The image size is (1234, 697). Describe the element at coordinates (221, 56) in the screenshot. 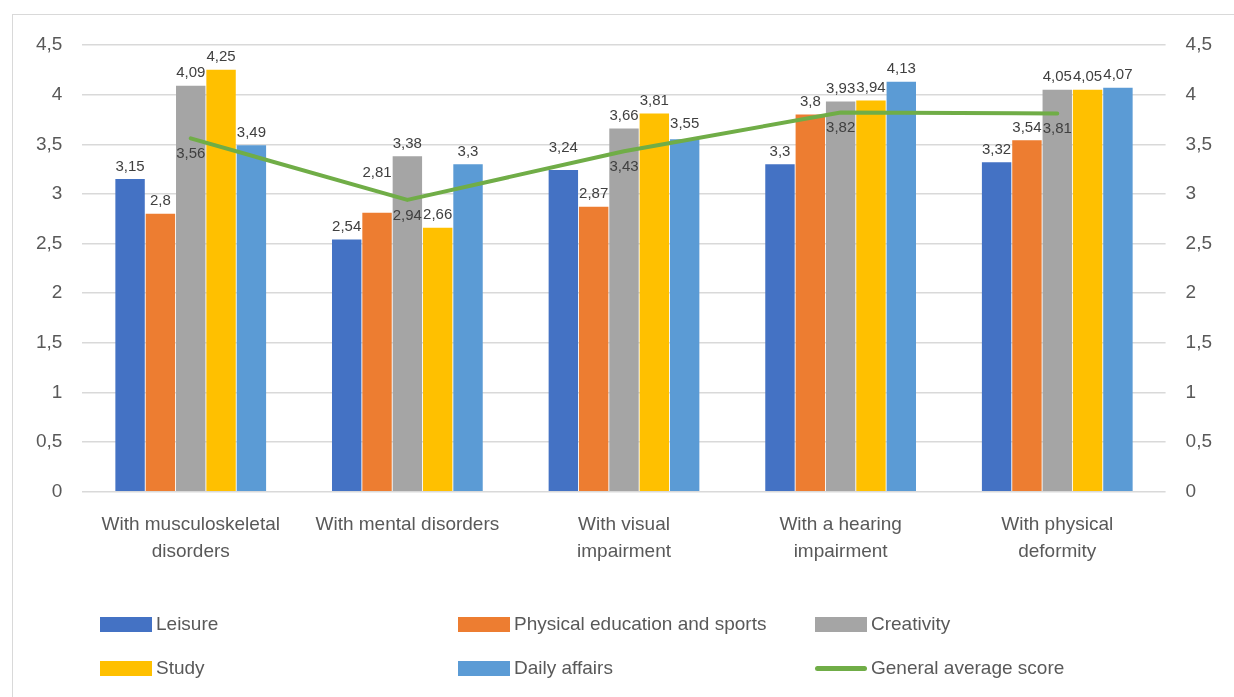

I see `data-label: 4,25` at that location.